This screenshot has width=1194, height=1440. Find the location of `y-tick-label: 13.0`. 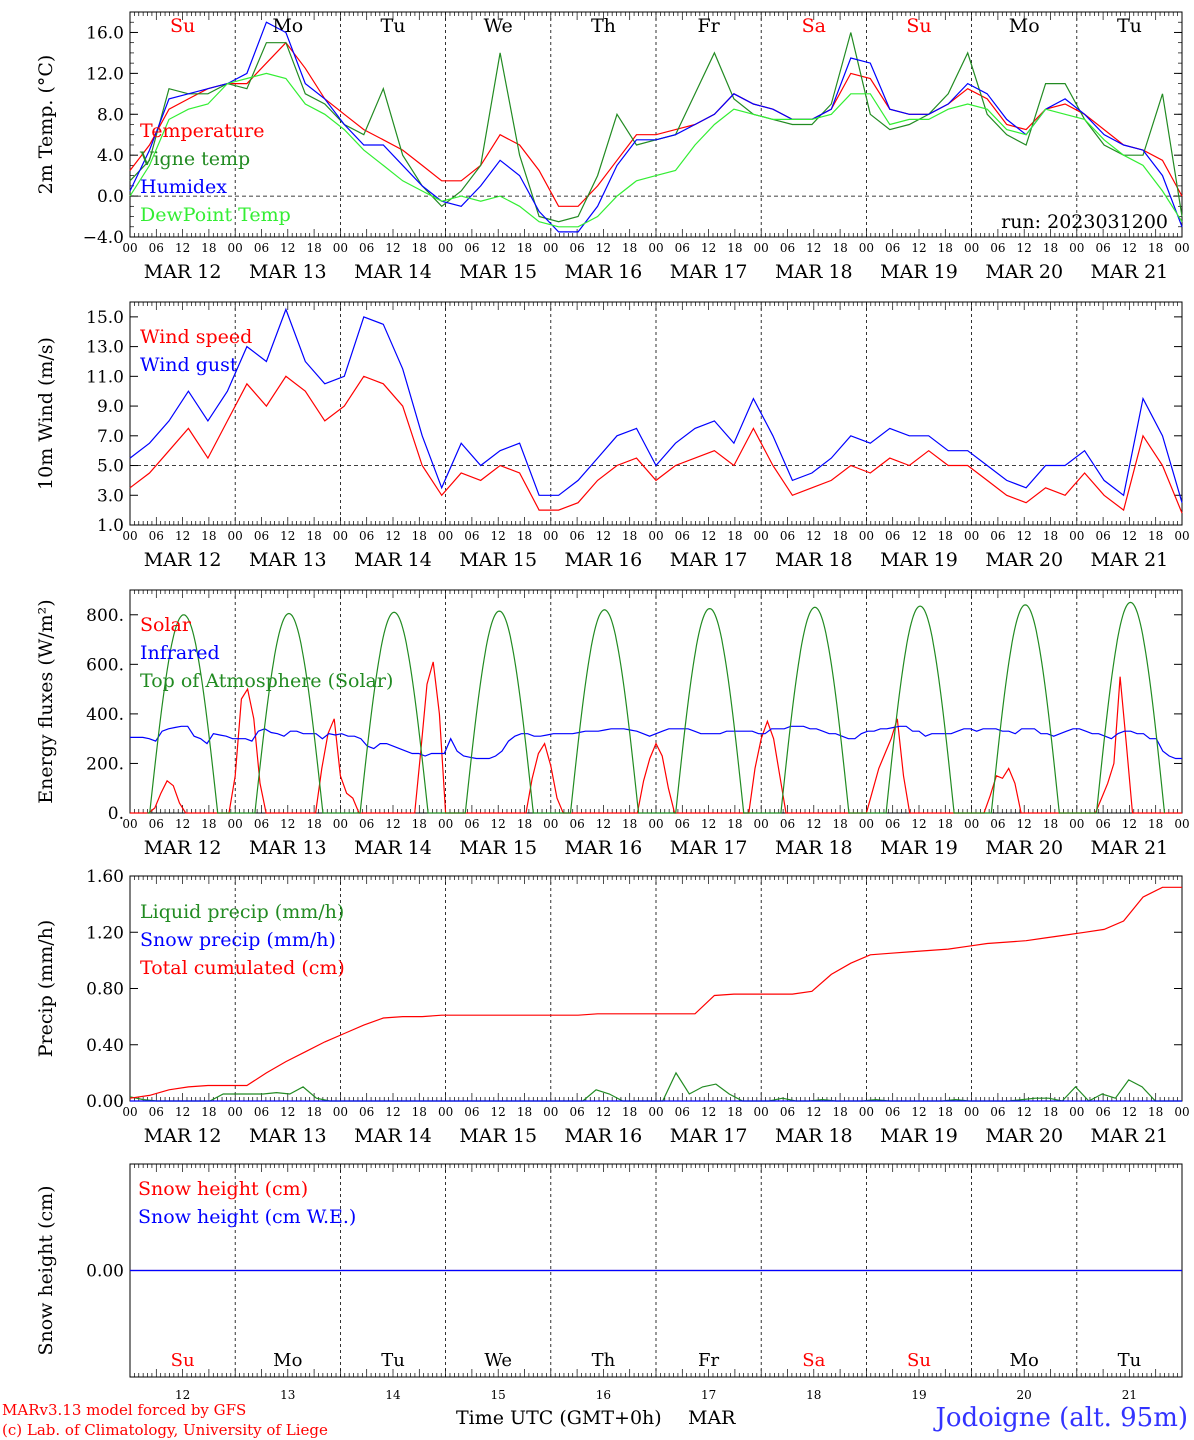

y-tick-label: 13.0 is located at coordinates (105, 348).